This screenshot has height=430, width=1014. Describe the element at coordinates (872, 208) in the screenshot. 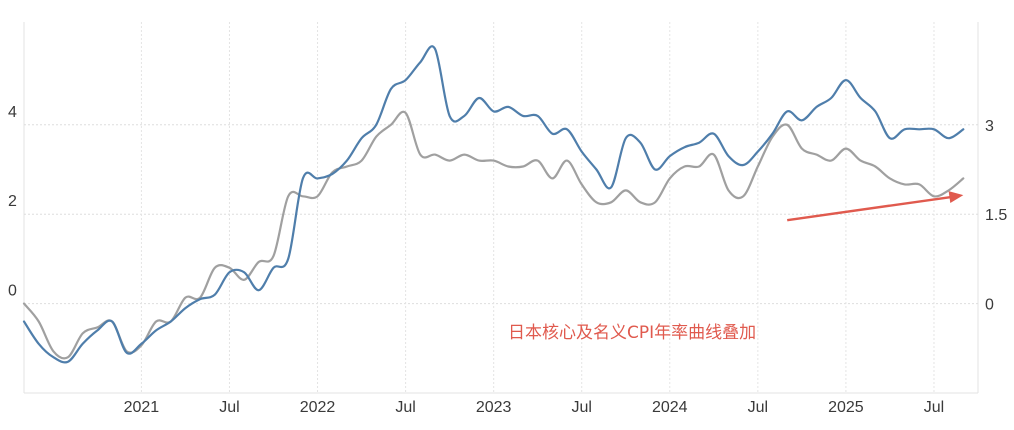

I see `trend-arrow-shaft` at that location.